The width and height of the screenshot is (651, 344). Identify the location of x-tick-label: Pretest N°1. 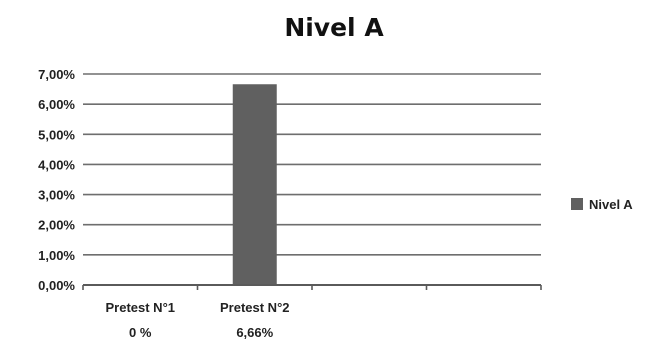
(140, 307).